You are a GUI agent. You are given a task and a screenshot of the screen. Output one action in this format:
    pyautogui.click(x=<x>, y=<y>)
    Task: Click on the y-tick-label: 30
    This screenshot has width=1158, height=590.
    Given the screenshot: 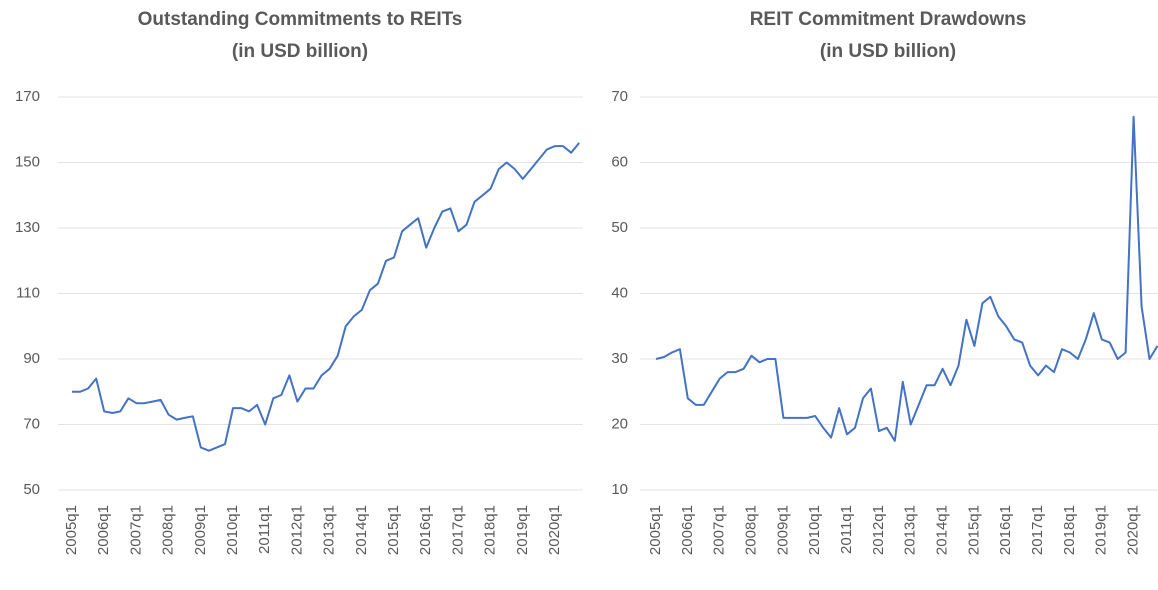 What is the action you would take?
    pyautogui.click(x=619, y=358)
    